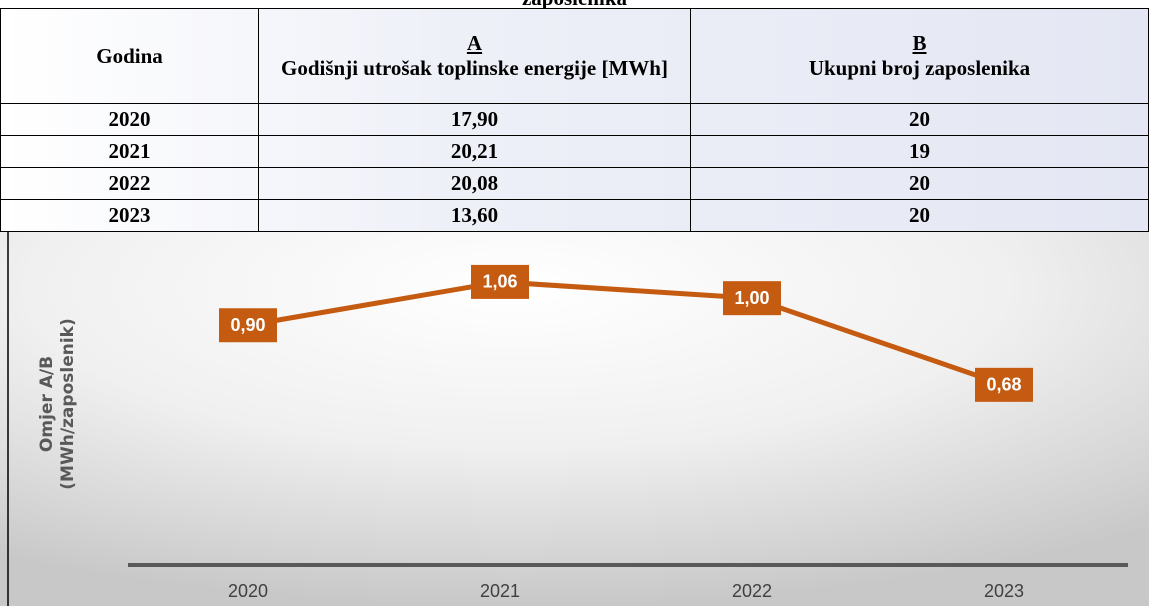  I want to click on x-tick-label: 2020, so click(248, 591).